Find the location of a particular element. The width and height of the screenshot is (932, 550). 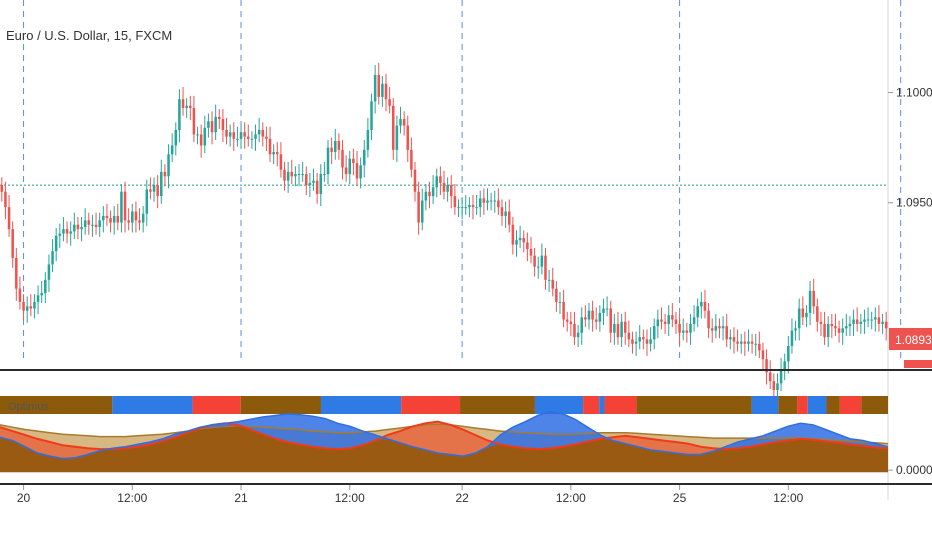

time-tick-label: 22 is located at coordinates (462, 498).